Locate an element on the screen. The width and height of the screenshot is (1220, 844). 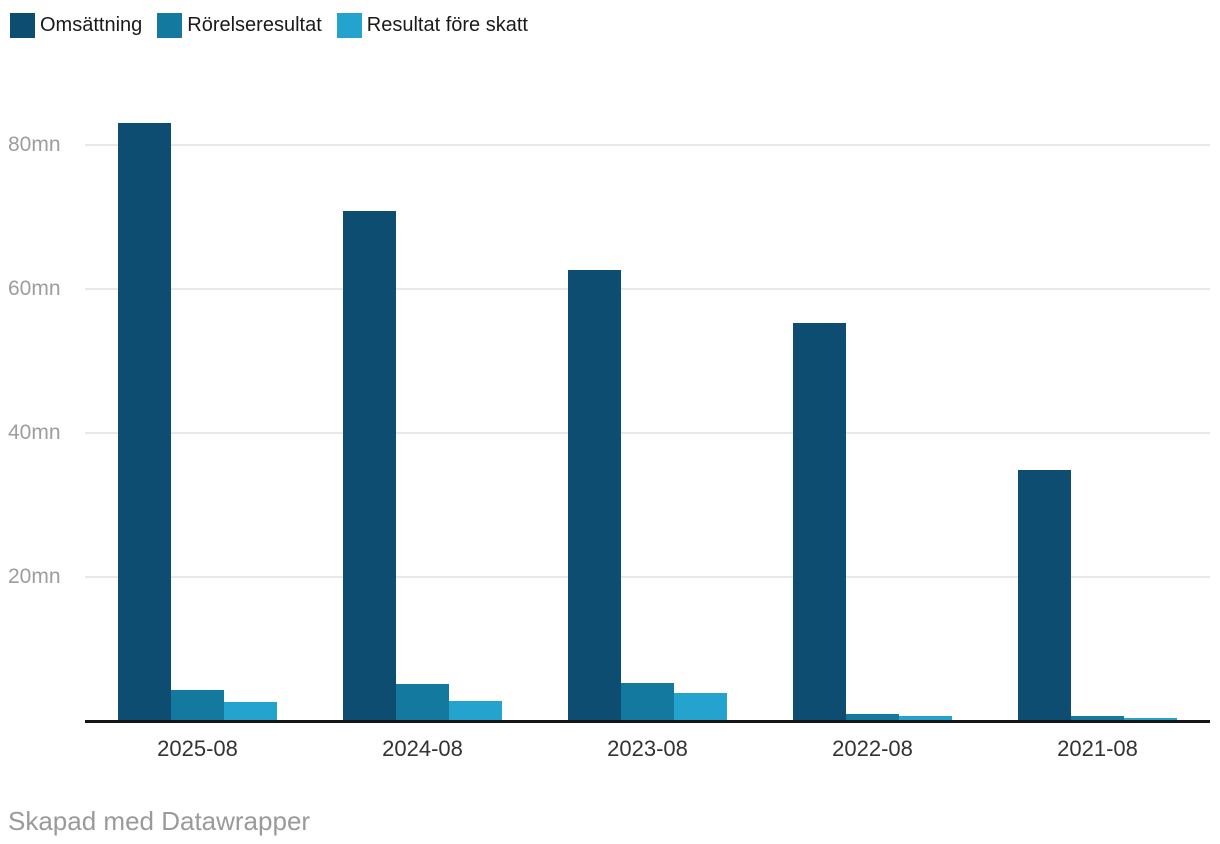
x-axis-tick-label: 2024-08 is located at coordinates (422, 748).